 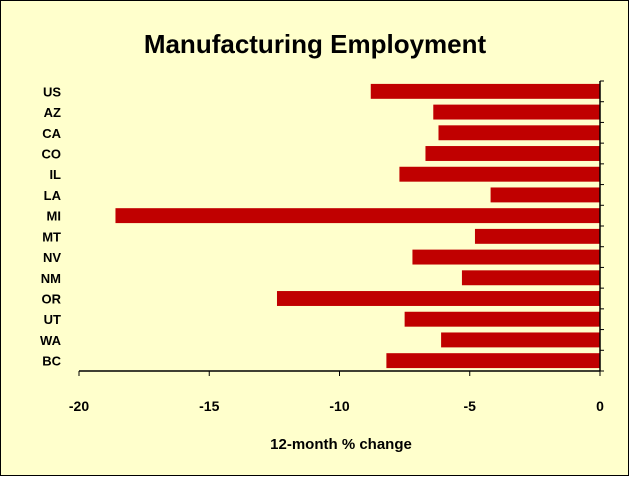 I want to click on category-label-wa: WA, so click(x=51, y=340).